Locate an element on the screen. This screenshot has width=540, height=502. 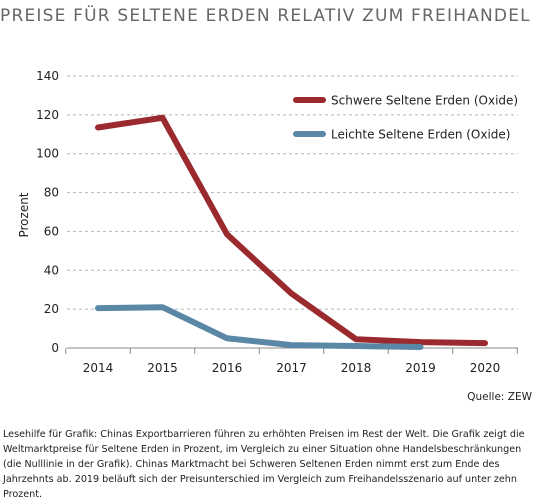
source-note: Quelle: ZEW is located at coordinates (499, 397).